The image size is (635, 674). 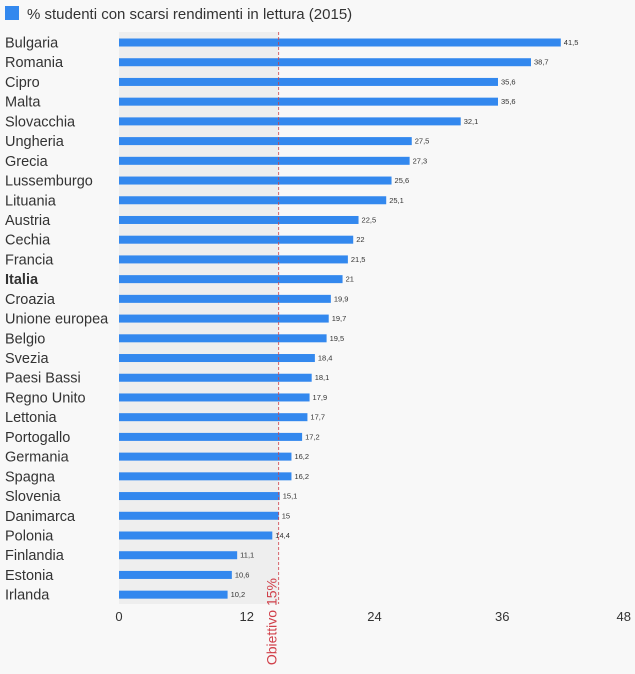 I want to click on category-label: Italia, so click(x=22, y=280).